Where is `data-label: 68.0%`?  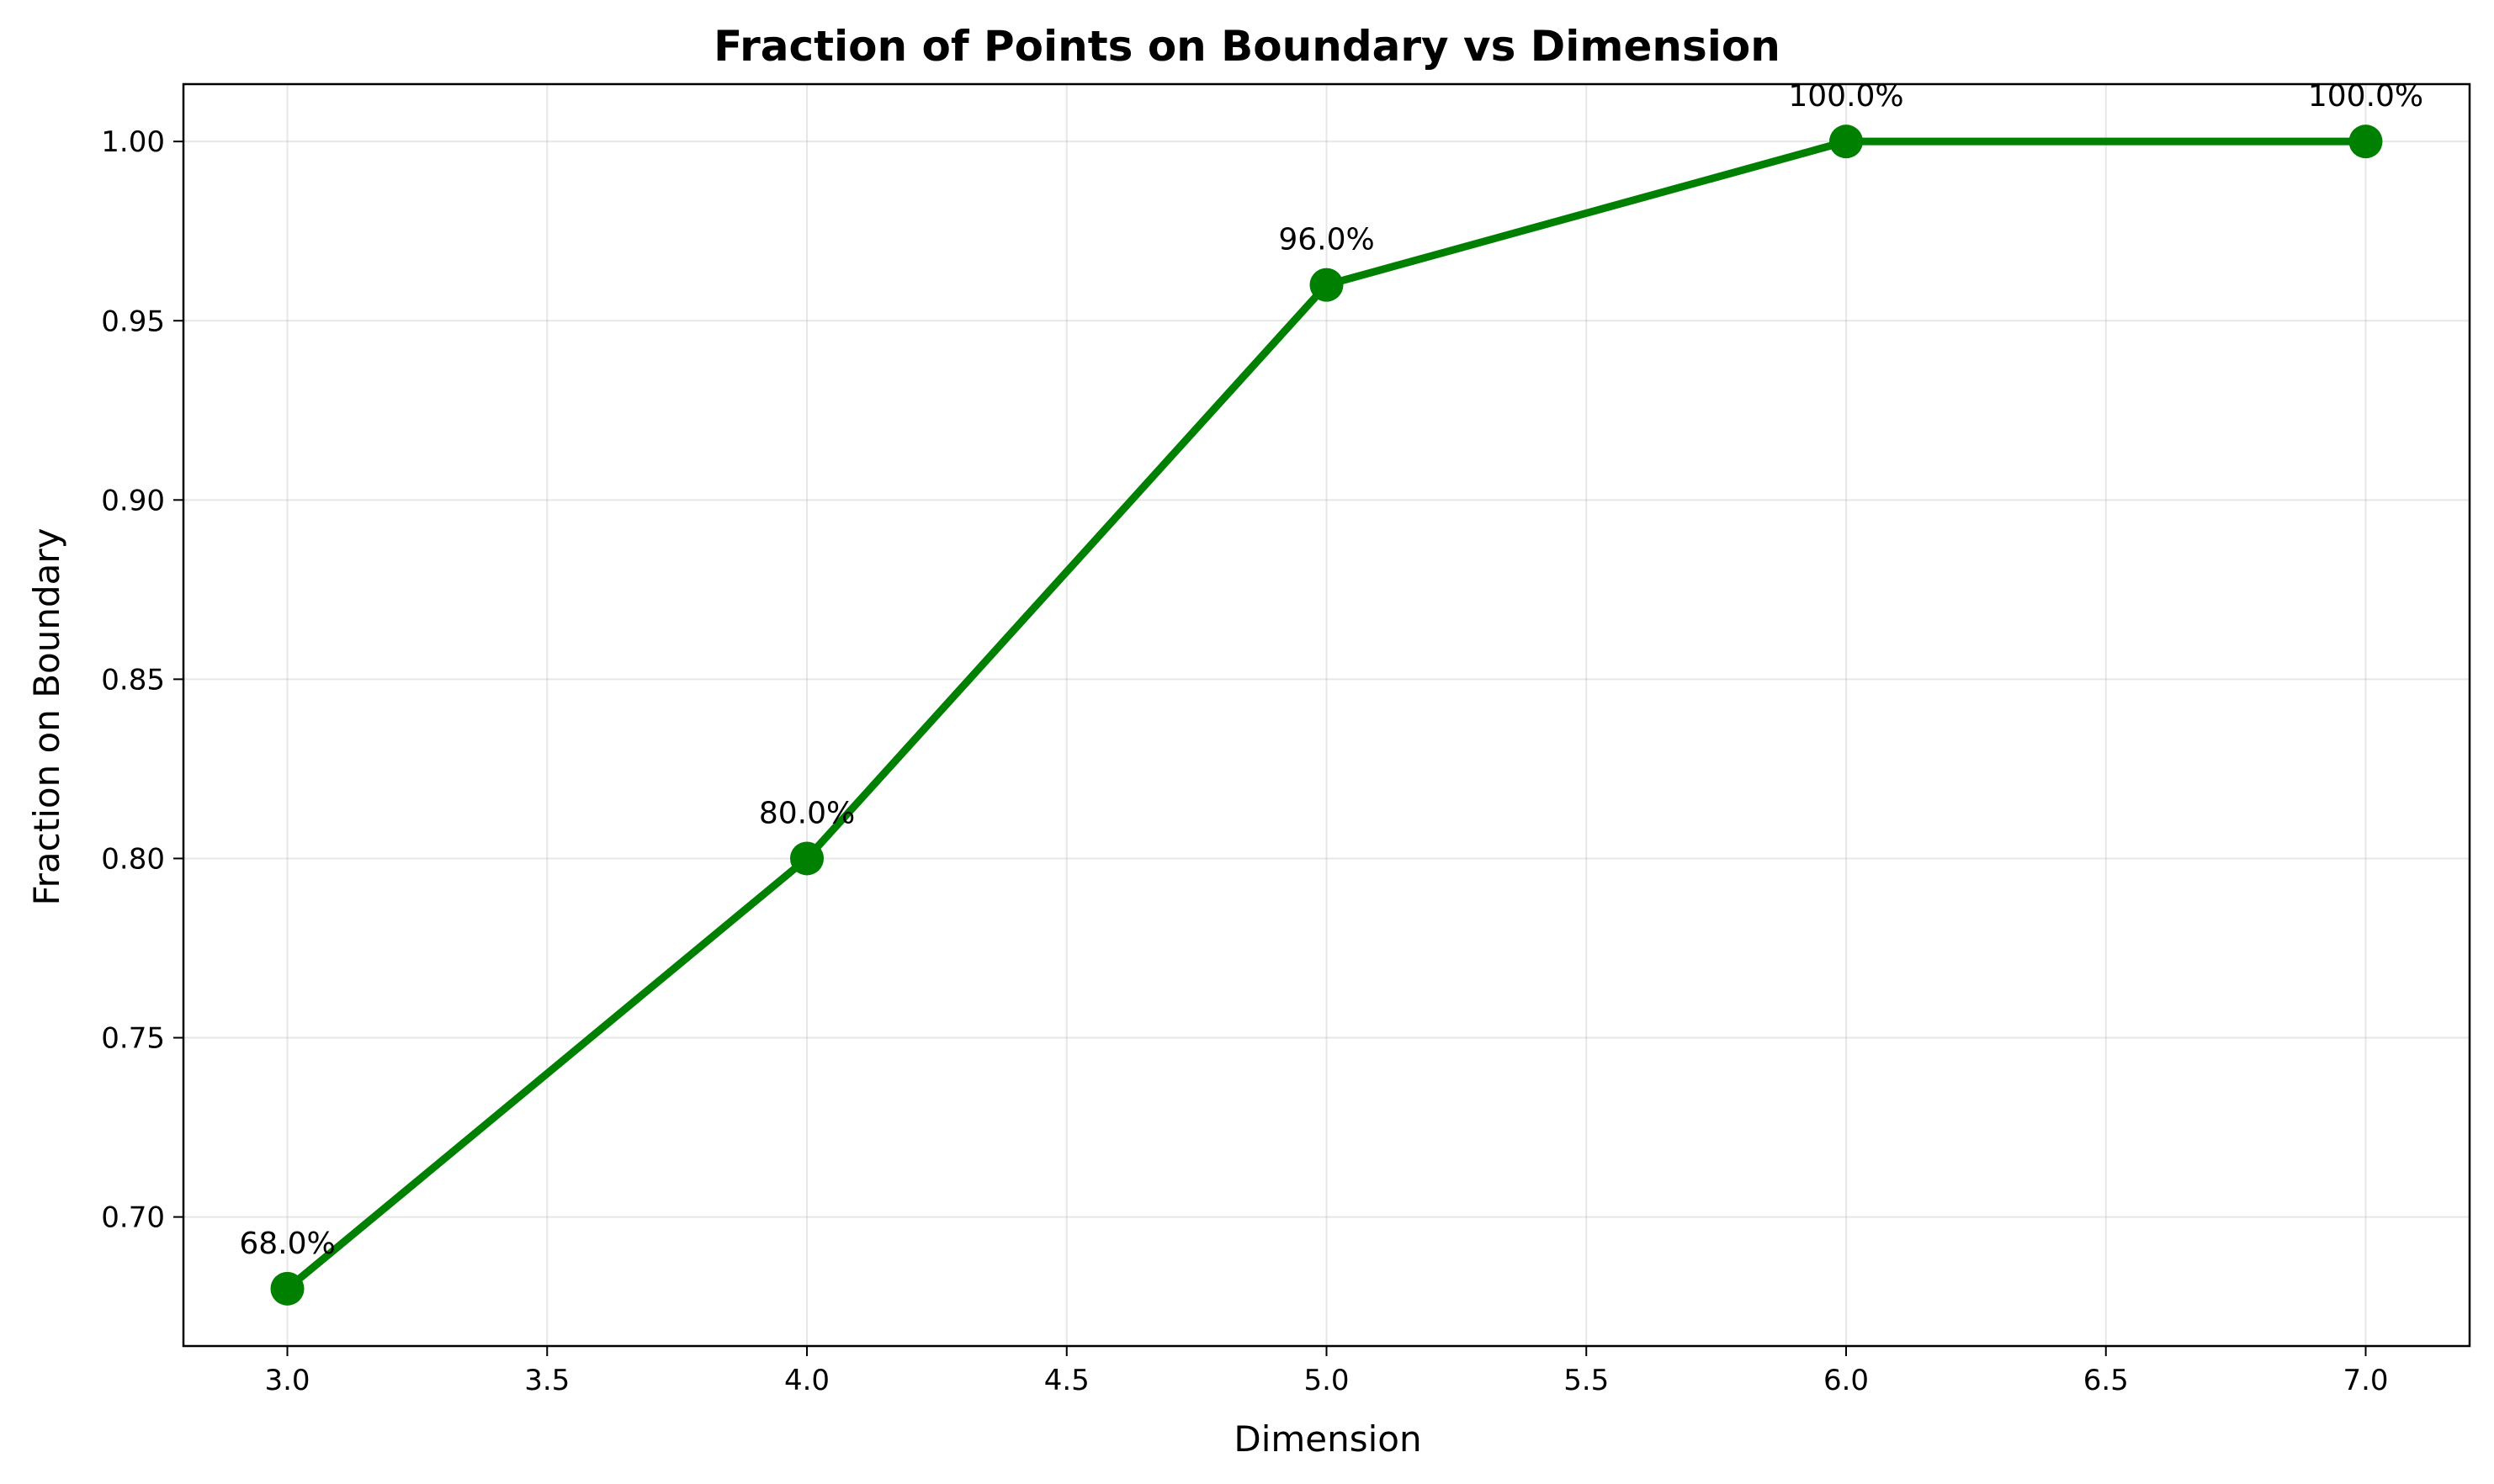 data-label: 68.0% is located at coordinates (287, 1244).